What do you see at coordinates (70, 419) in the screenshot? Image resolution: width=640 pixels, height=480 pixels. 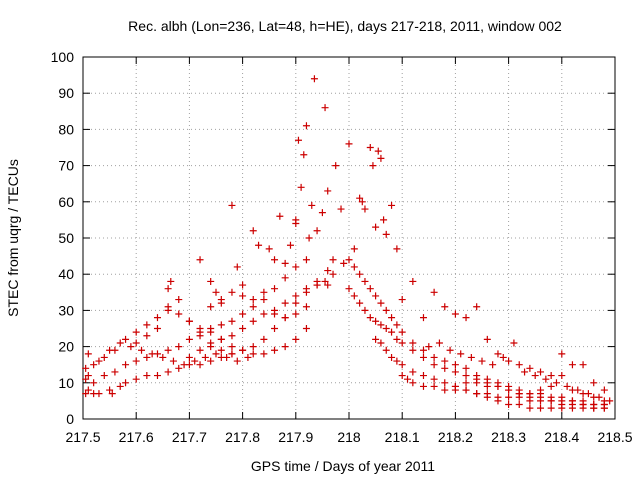 I see `y-tick-label: 0` at bounding box center [70, 419].